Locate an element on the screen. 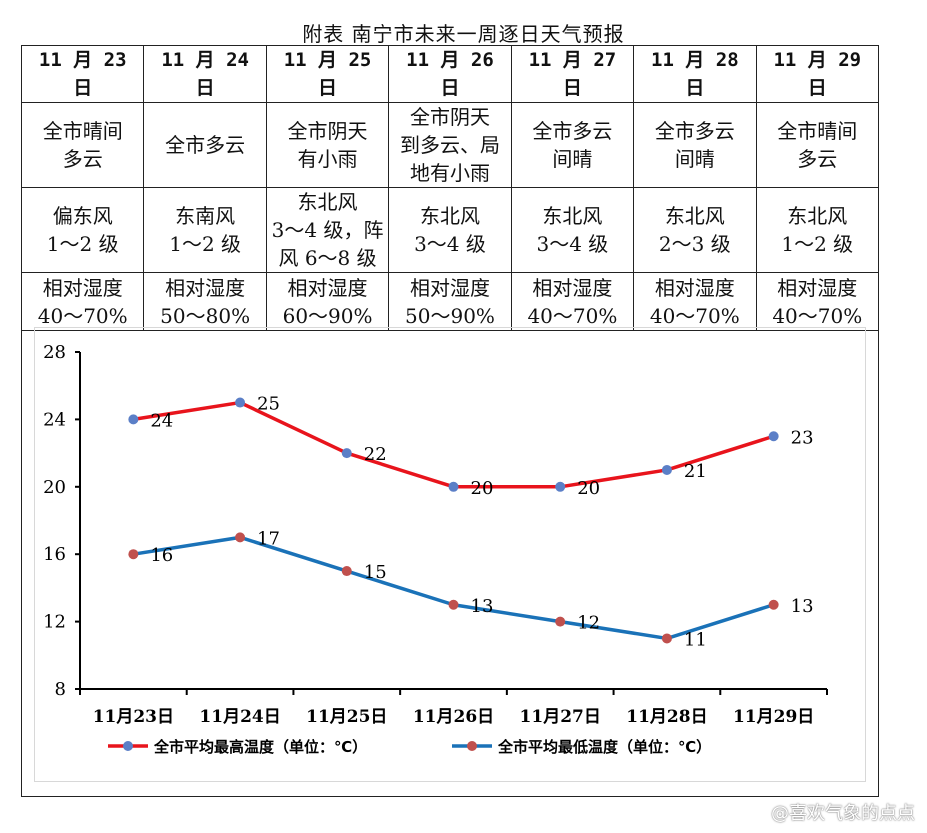 This screenshot has height=833, width=927. date-text: 11 月 24 日 is located at coordinates (205, 74).